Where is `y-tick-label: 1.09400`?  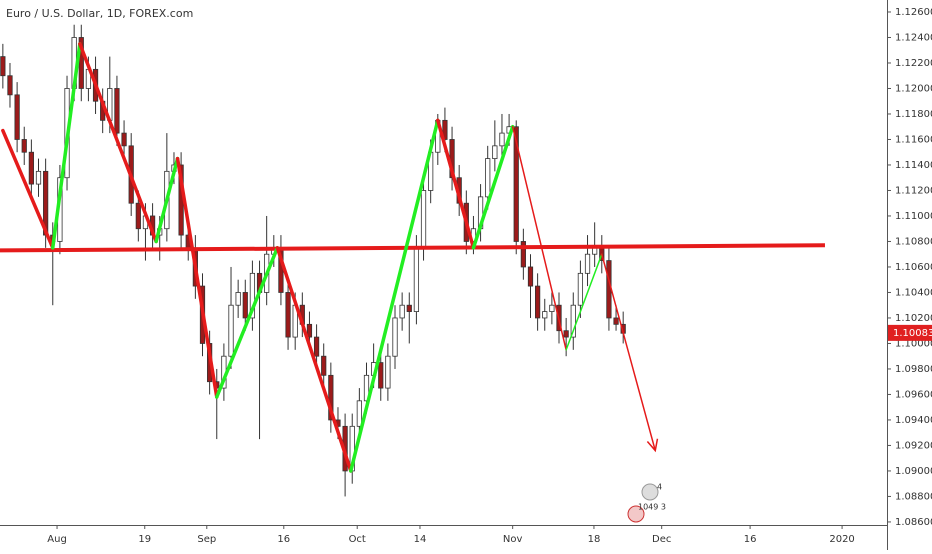
y-tick-label: 1.09400 is located at coordinates (913, 420).